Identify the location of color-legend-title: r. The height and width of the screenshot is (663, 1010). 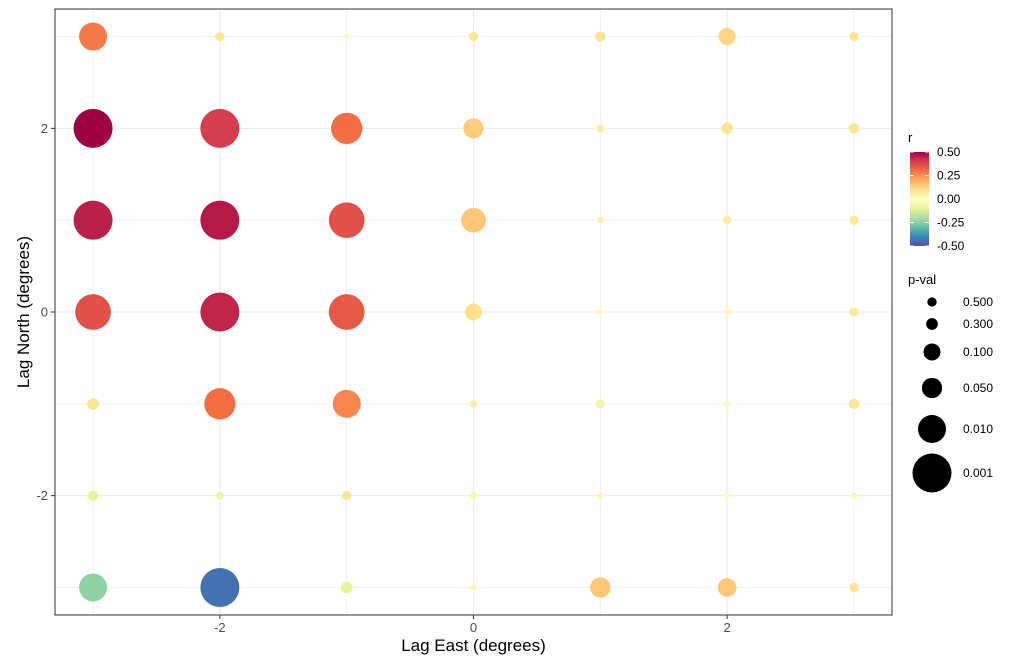
(910, 137).